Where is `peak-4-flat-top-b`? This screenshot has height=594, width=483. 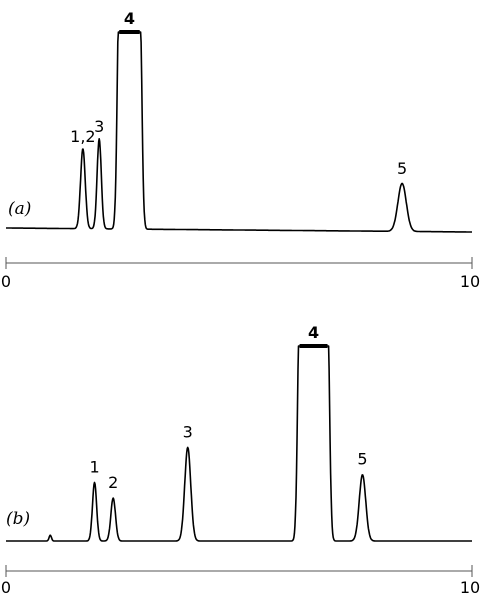 peak-4-flat-top-b is located at coordinates (313, 346).